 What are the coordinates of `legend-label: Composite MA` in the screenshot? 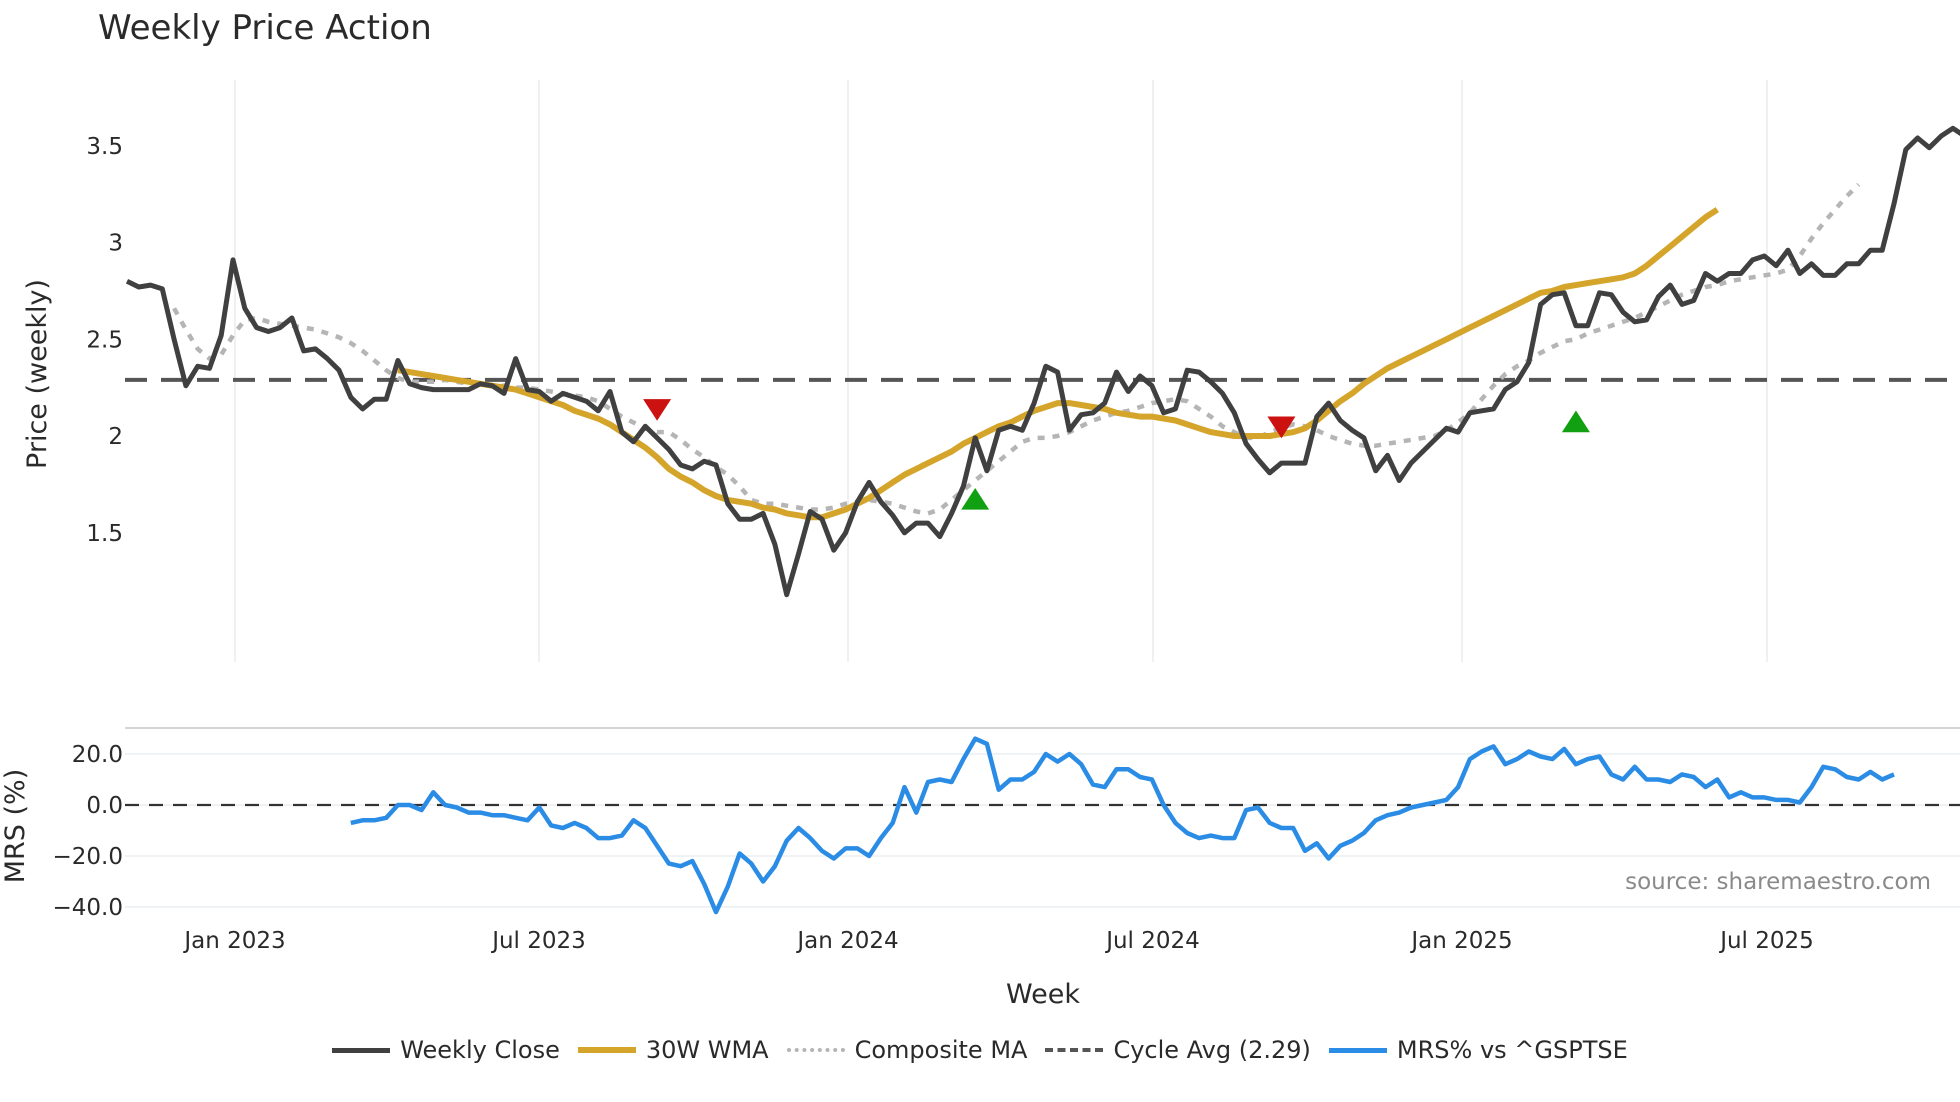 It's located at (941, 1050).